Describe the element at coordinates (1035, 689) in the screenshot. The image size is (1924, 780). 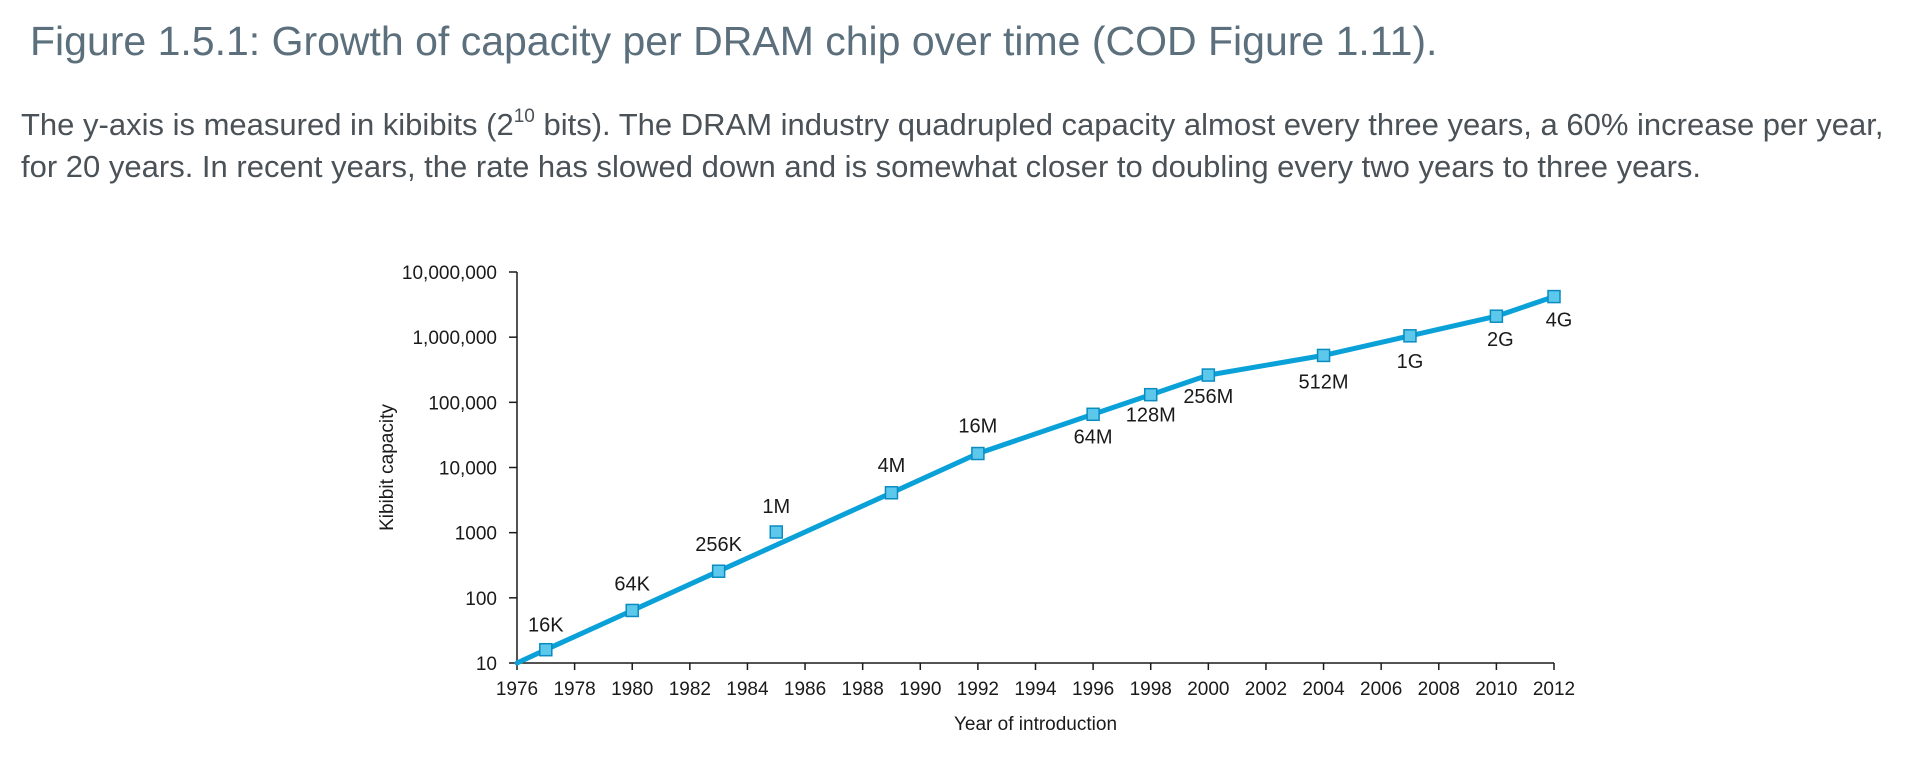
I see `x-tick-label: 1994` at that location.